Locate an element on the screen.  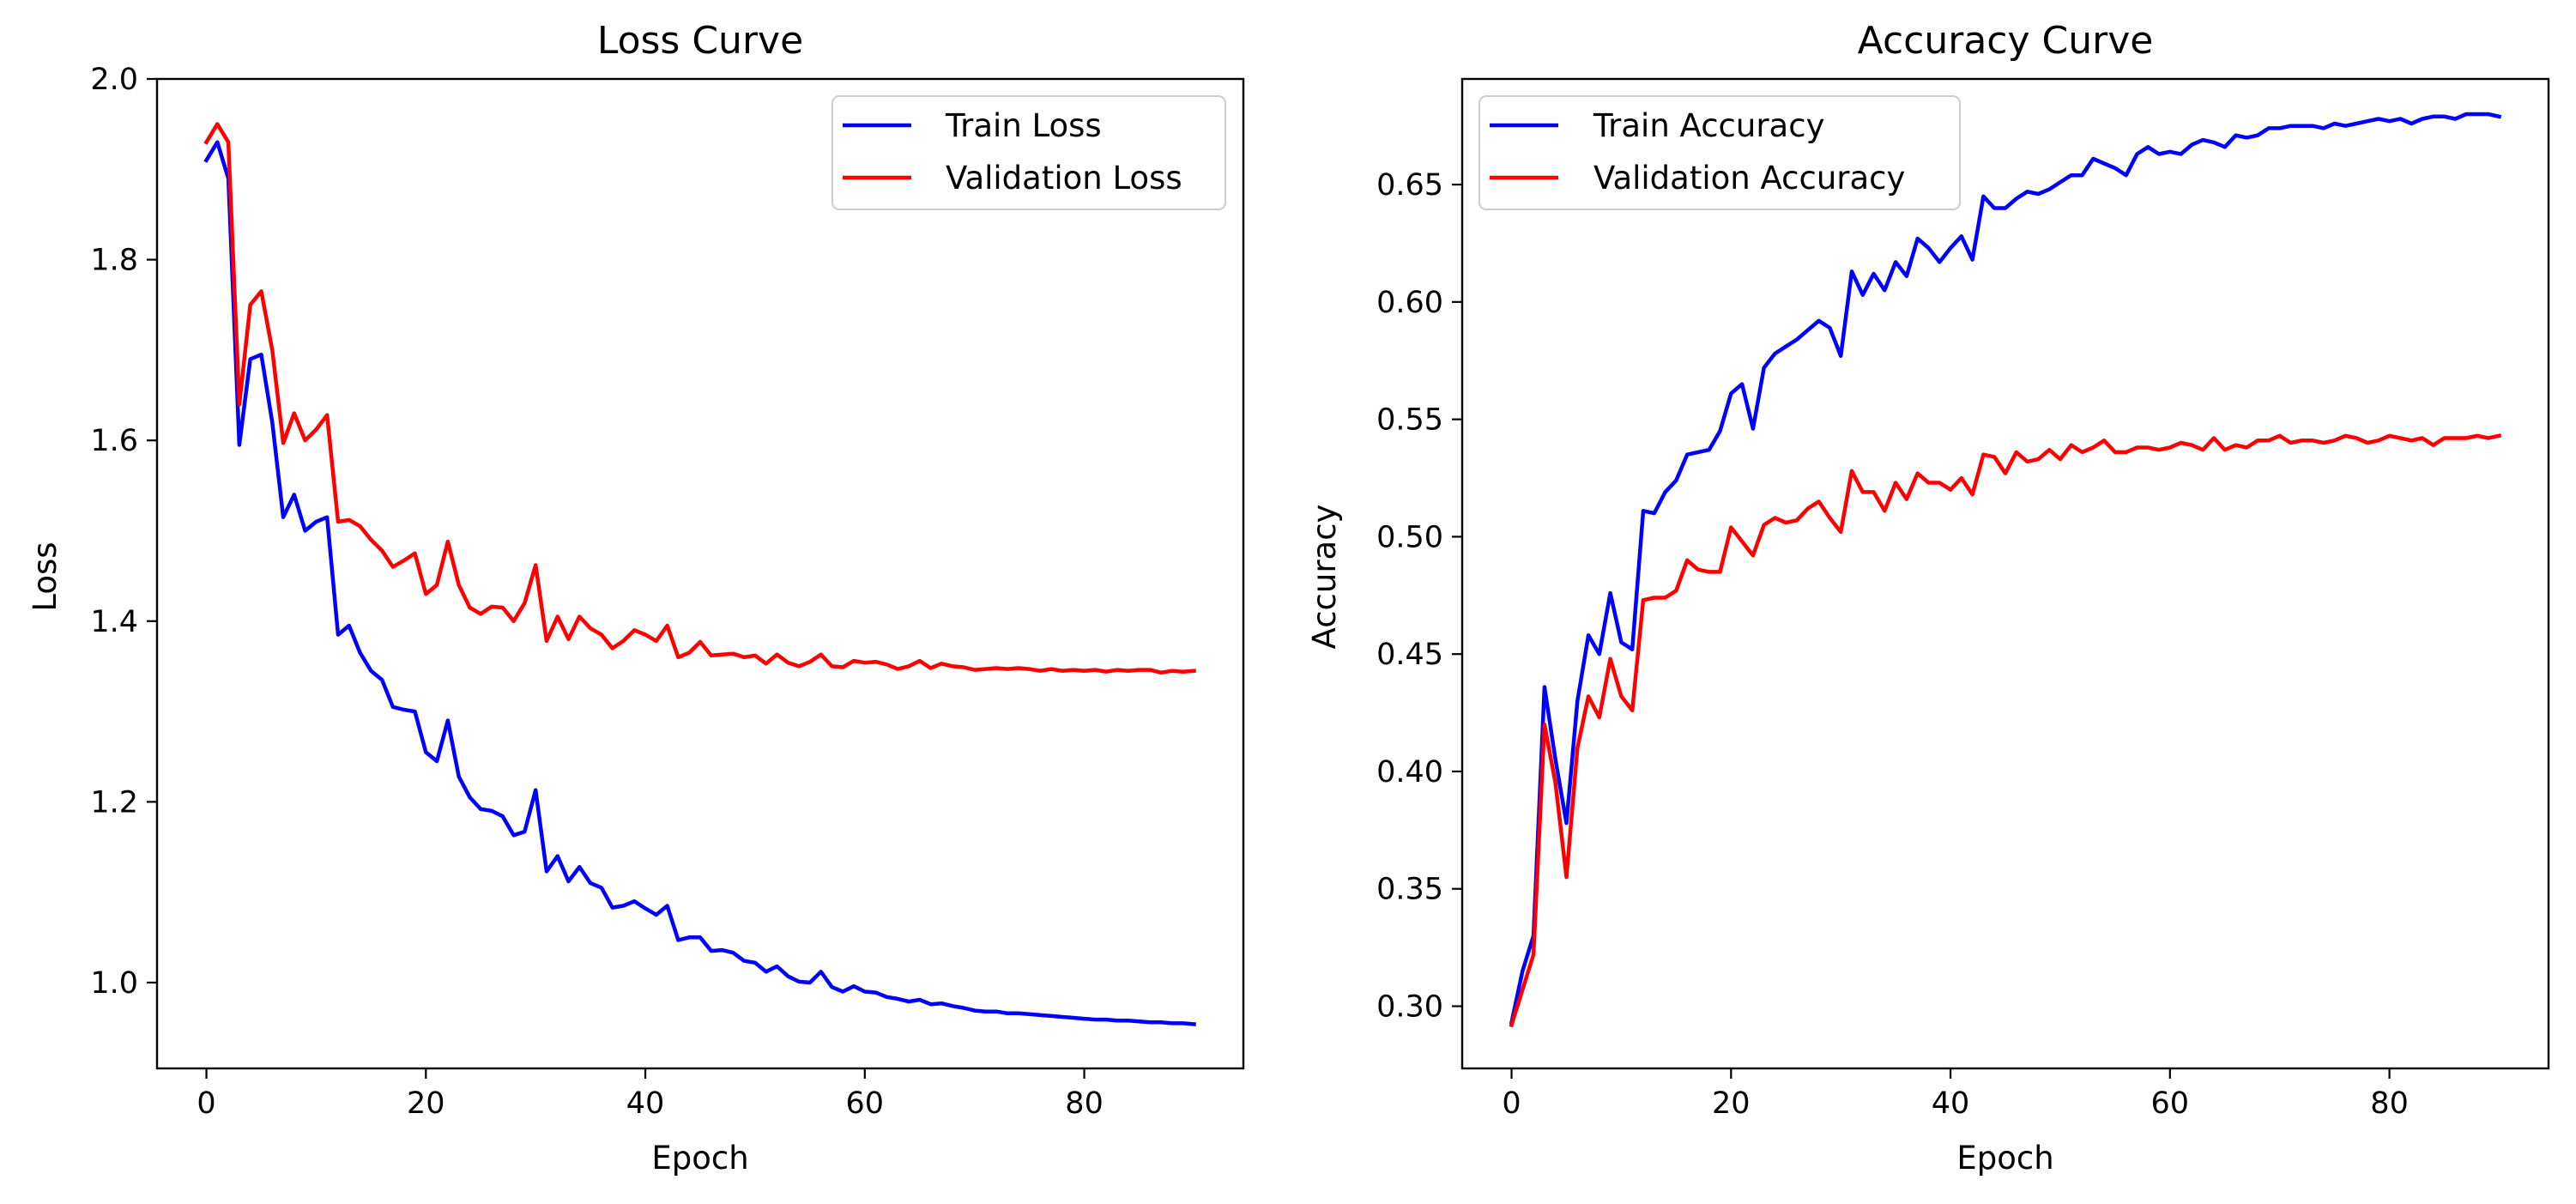
loss-y-tick-label: 1.0 is located at coordinates (114, 983).